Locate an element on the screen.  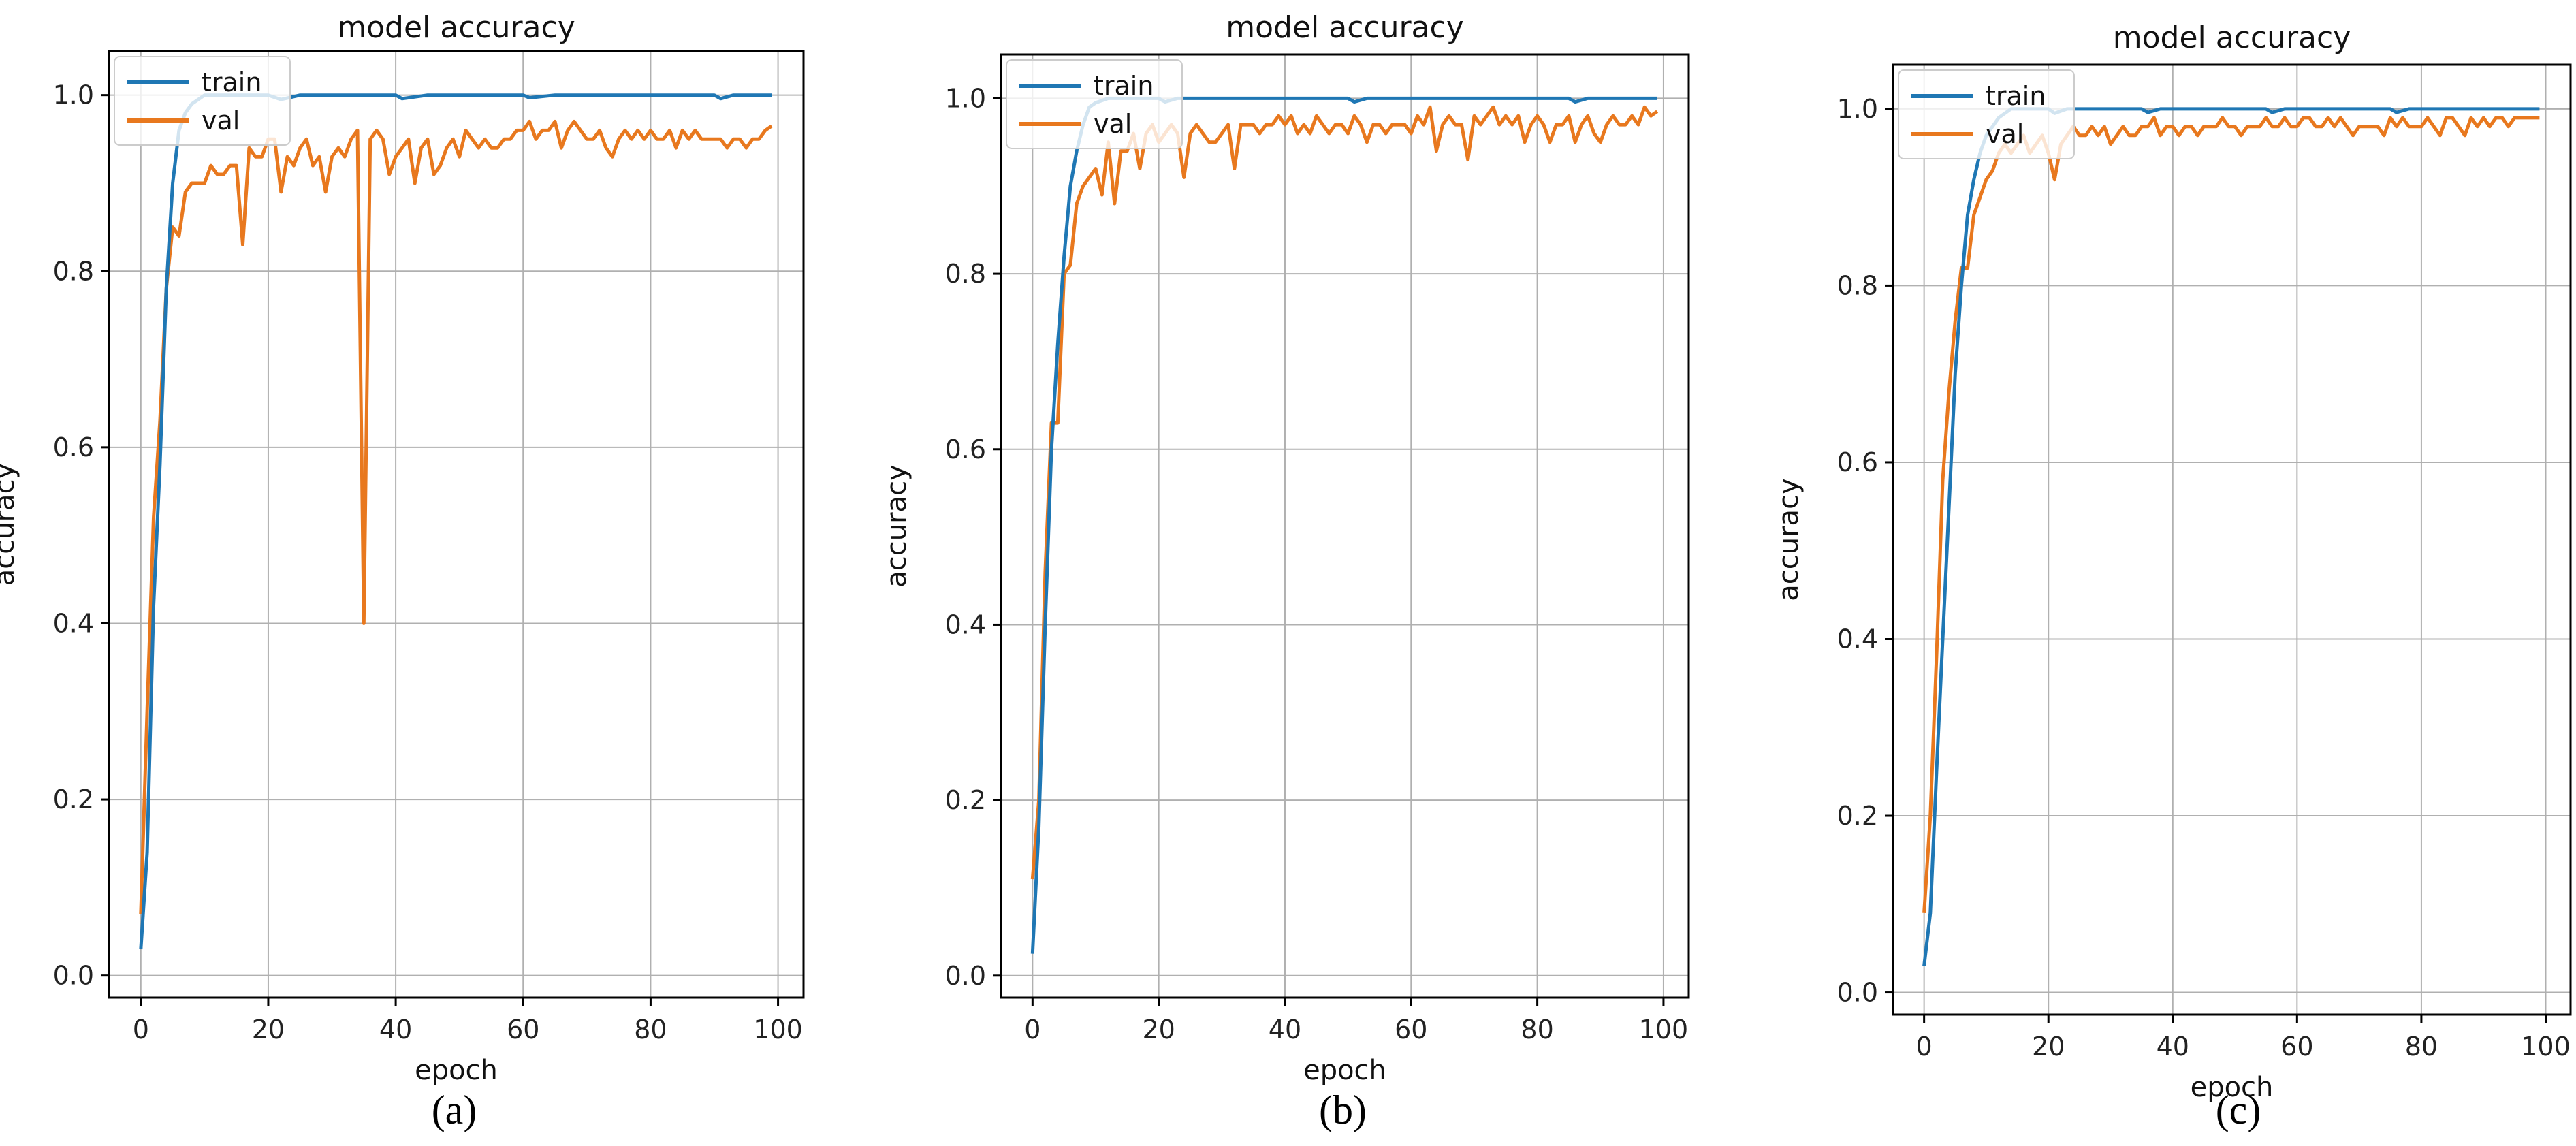
caption-a: (a) is located at coordinates (454, 1109).